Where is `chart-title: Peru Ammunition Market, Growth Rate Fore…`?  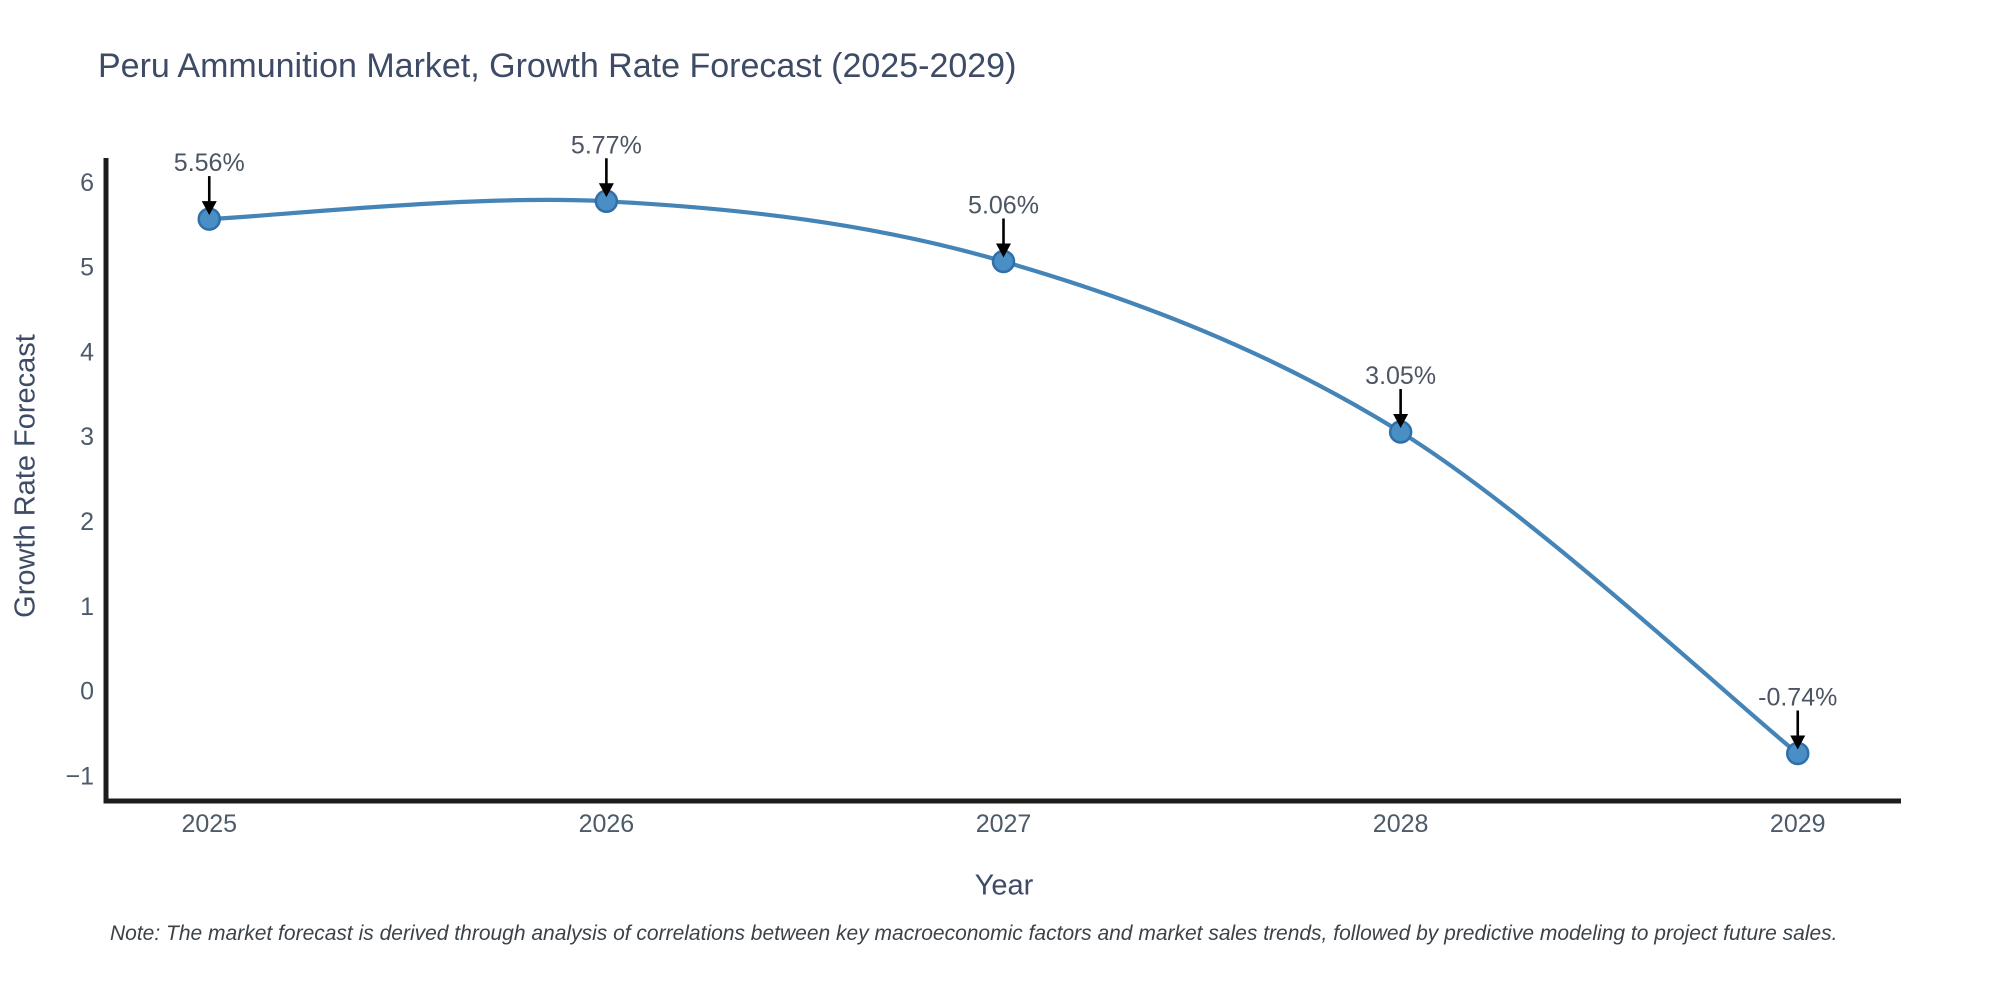 chart-title: Peru Ammunition Market, Growth Rate Fore… is located at coordinates (557, 66).